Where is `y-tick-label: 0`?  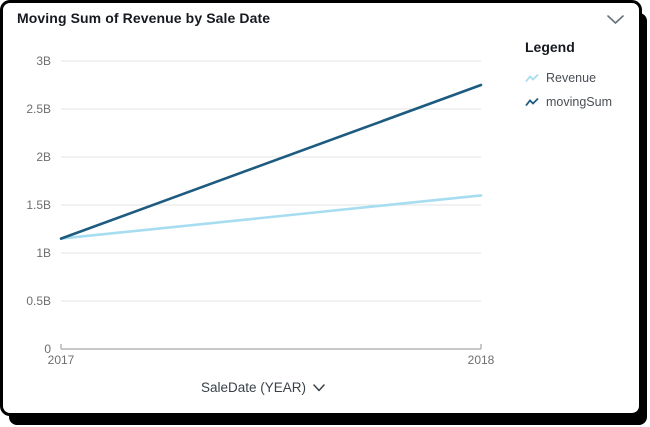
y-tick-label: 0 is located at coordinates (47, 349).